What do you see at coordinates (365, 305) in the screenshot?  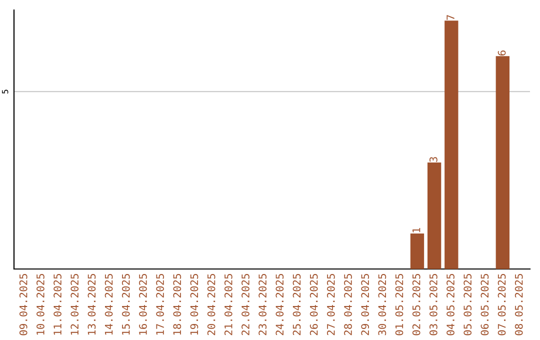 I see `x-tick-label: 29.04.2025` at bounding box center [365, 305].